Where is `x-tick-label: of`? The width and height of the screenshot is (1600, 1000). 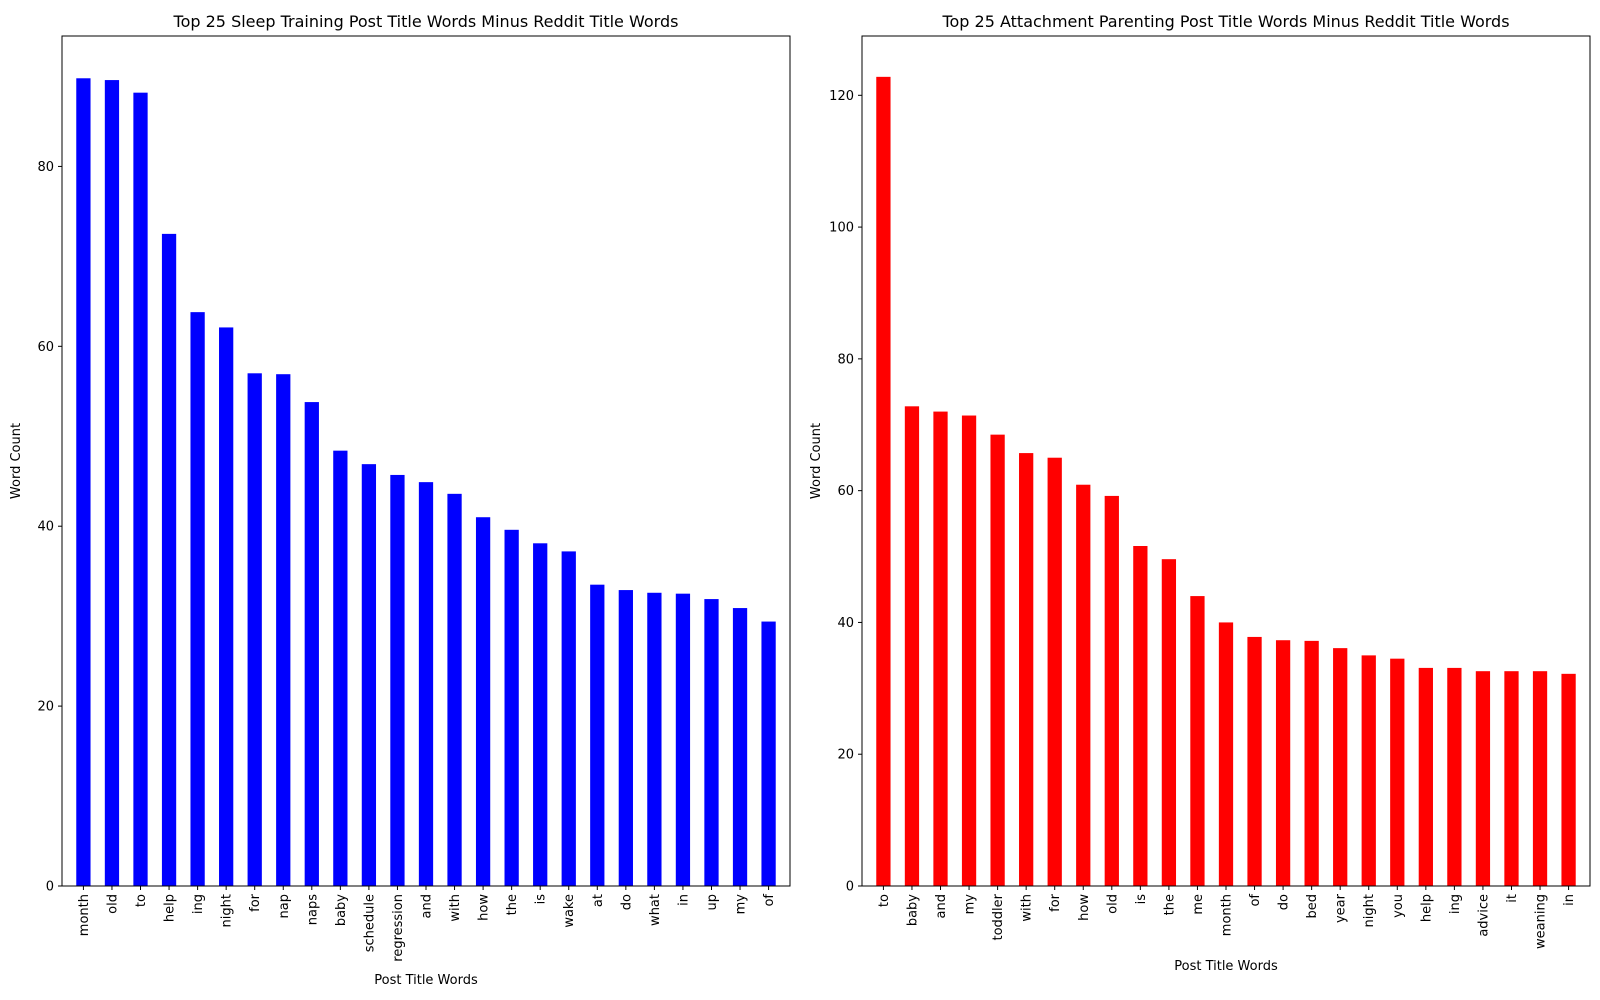
x-tick-label: of is located at coordinates (1255, 900).